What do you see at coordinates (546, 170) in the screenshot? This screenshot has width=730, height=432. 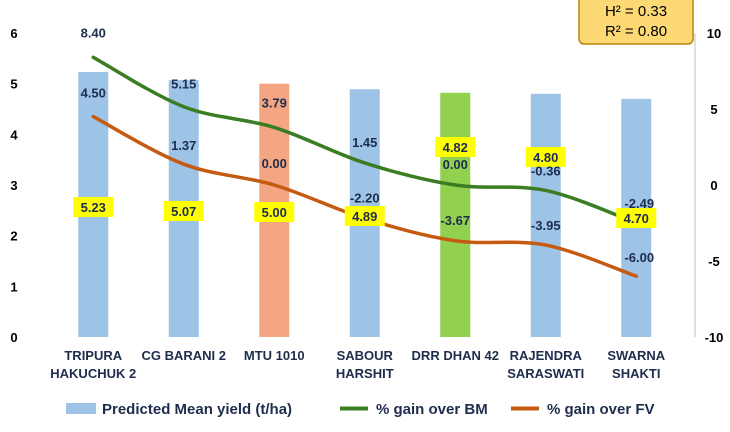 I see `bm-value-label: -0.36` at bounding box center [546, 170].